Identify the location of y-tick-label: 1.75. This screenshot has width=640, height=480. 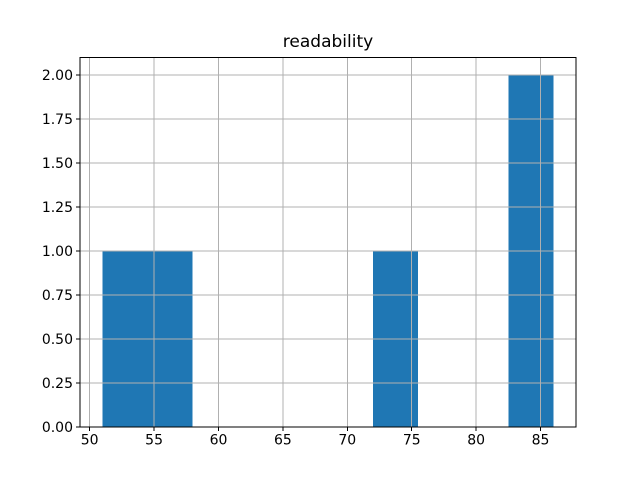
(57, 120).